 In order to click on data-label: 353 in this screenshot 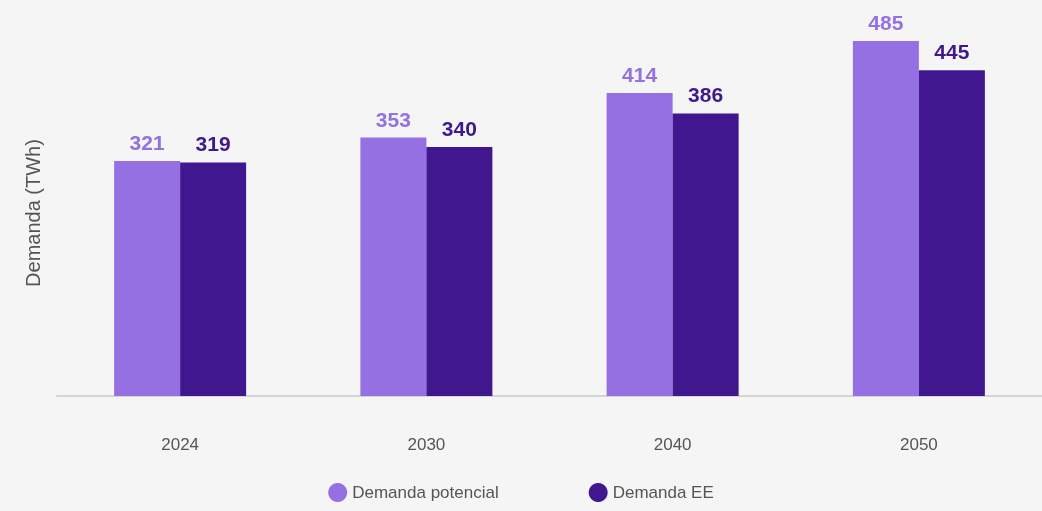, I will do `click(393, 119)`.